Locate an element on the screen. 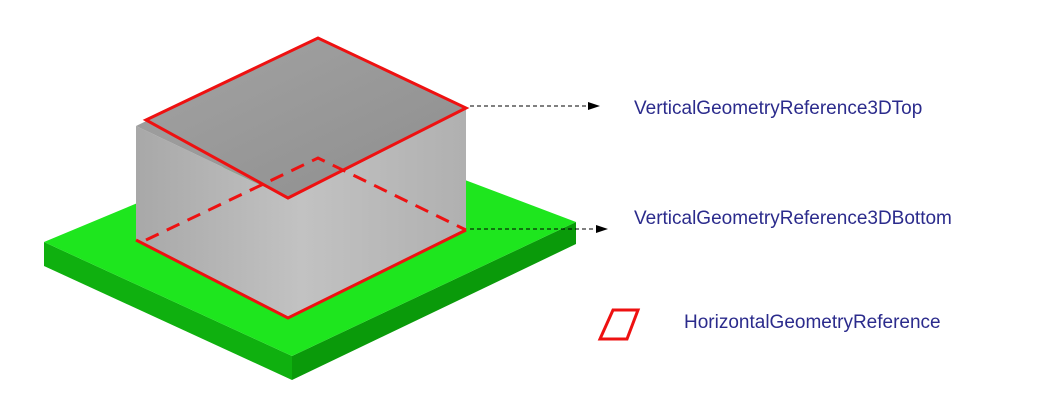 The height and width of the screenshot is (404, 1064). vertical-top-reference-label: VerticalGeometryReference3DTop is located at coordinates (778, 108).